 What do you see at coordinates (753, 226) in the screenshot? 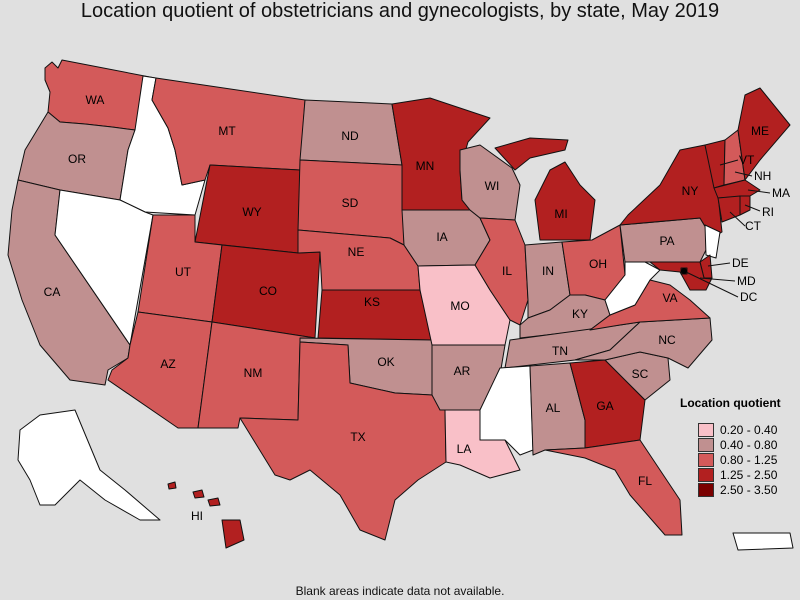
I see `label-ct: CT` at bounding box center [753, 226].